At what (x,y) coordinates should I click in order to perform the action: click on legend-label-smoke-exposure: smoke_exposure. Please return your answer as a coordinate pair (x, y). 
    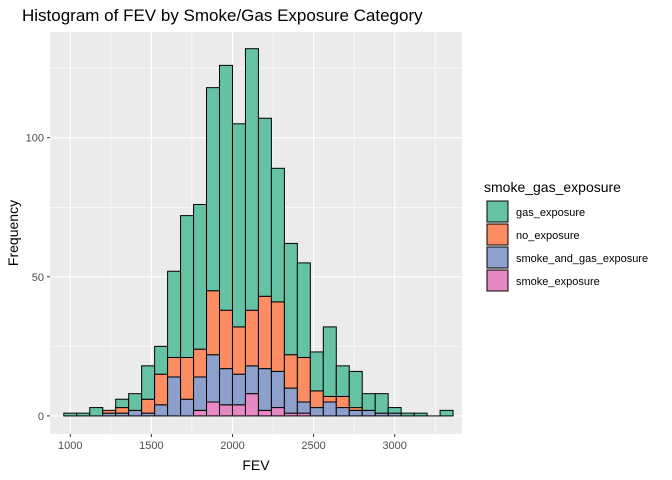
    Looking at the image, I should click on (558, 282).